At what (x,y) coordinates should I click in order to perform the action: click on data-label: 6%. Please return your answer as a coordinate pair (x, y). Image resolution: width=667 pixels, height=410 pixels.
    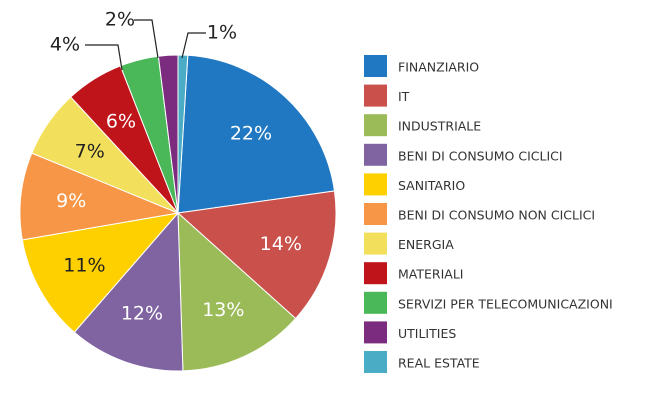
    Looking at the image, I should click on (121, 121).